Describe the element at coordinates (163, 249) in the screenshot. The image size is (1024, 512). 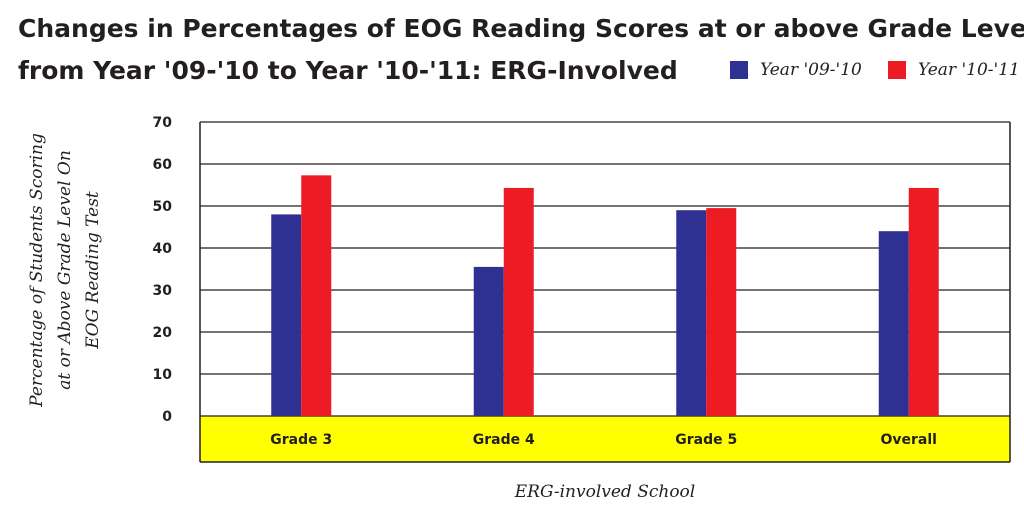
I see `y-tick-label-40: 40` at that location.